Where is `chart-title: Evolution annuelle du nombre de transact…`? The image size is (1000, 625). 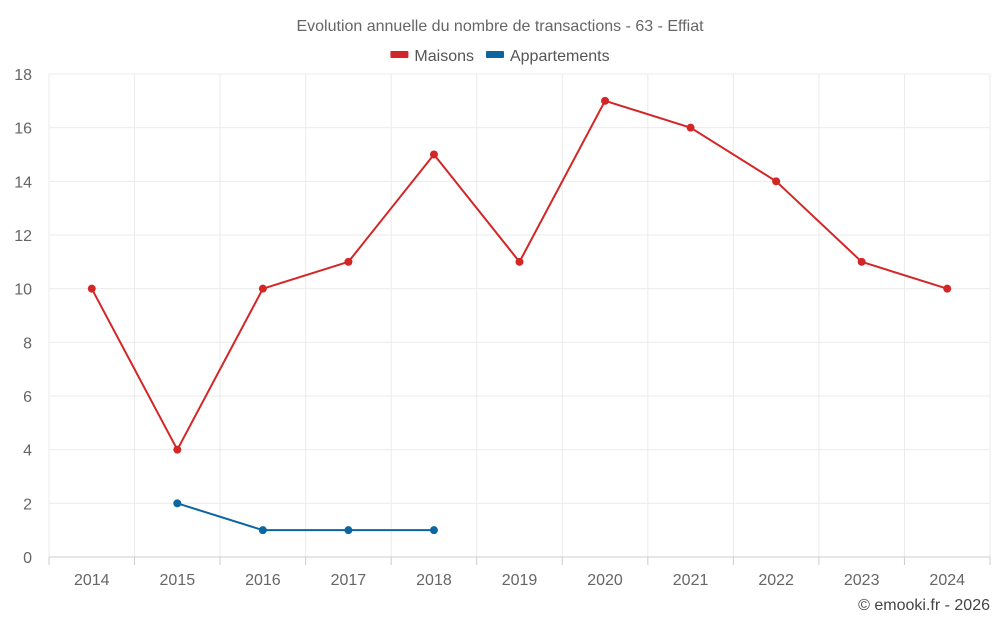
chart-title: Evolution annuelle du nombre de transact… is located at coordinates (500, 26).